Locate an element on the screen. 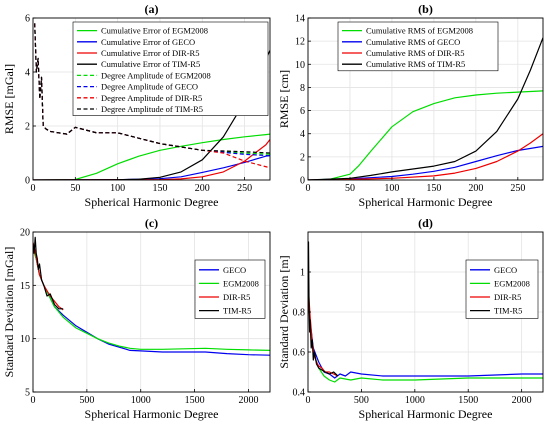 The height and width of the screenshot is (428, 550). series-line-cumulative-error-of-dir-r5 is located at coordinates (151, 159).